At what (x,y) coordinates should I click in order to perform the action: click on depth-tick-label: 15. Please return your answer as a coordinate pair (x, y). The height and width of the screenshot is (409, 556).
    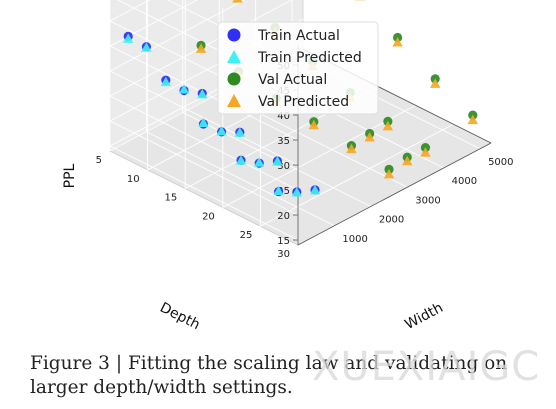
    Looking at the image, I should click on (170, 198).